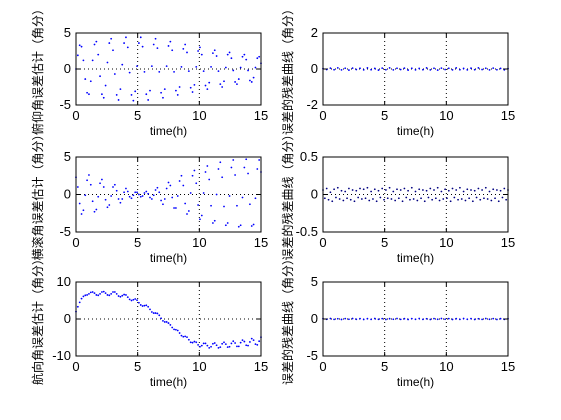  Describe the element at coordinates (65, 231) in the screenshot. I see `y-tick-label: -5` at that location.